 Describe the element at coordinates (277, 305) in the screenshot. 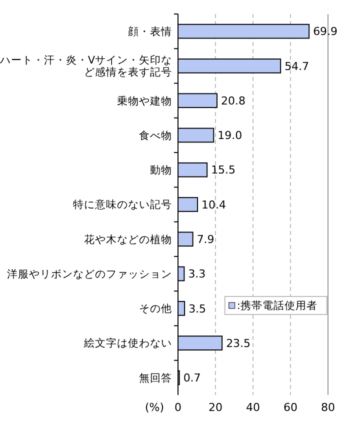

I see `legend-label: :携帯電話使用者` at that location.